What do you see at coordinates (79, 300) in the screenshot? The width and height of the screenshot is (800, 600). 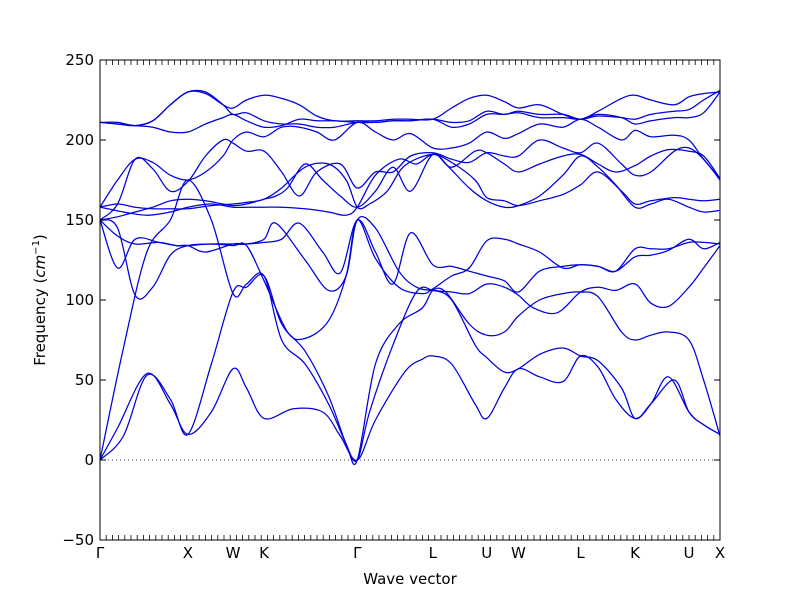 I see `y-tick-label: 100` at bounding box center [79, 300].